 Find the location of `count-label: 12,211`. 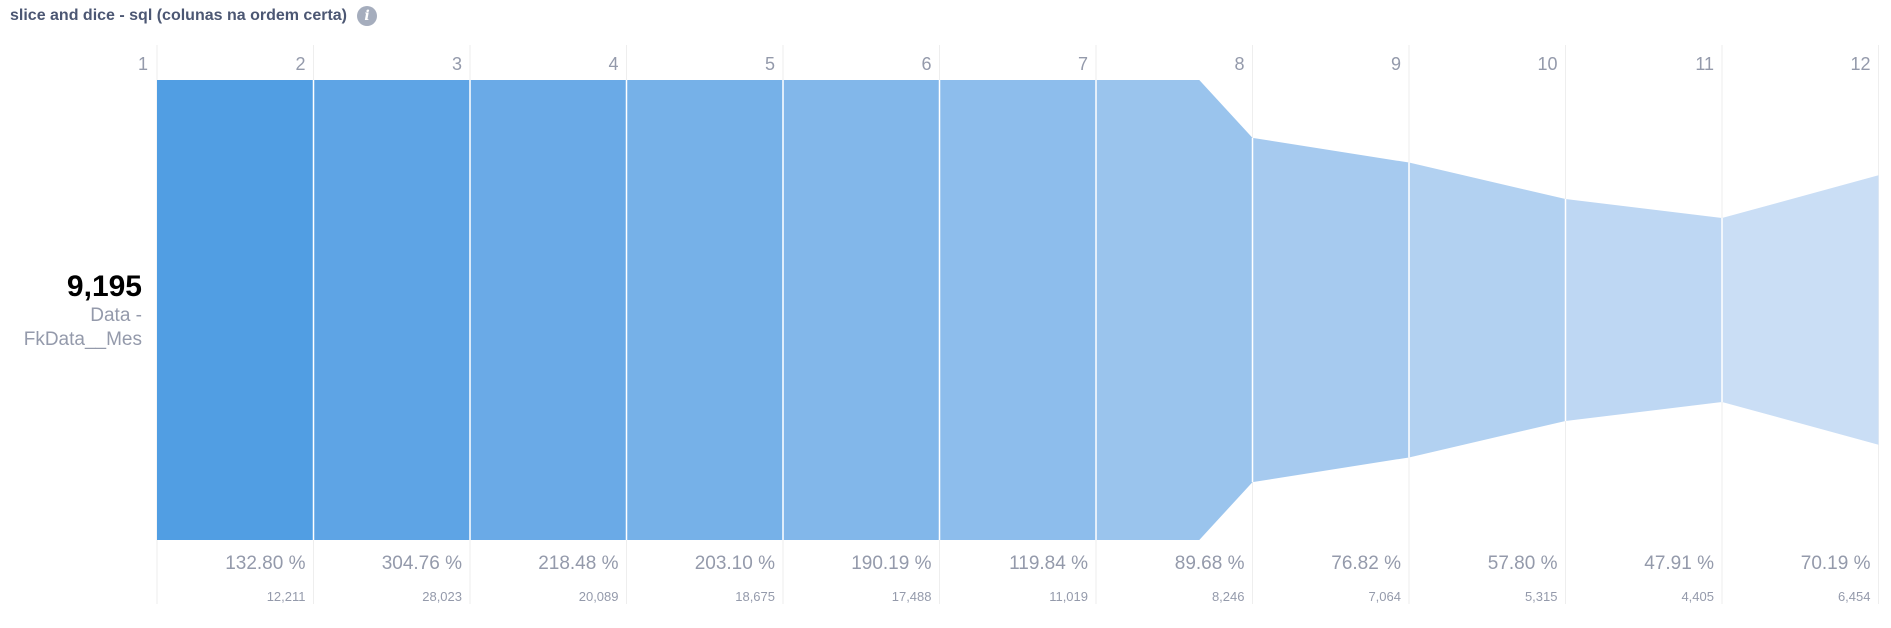

count-label: 12,211 is located at coordinates (286, 596).